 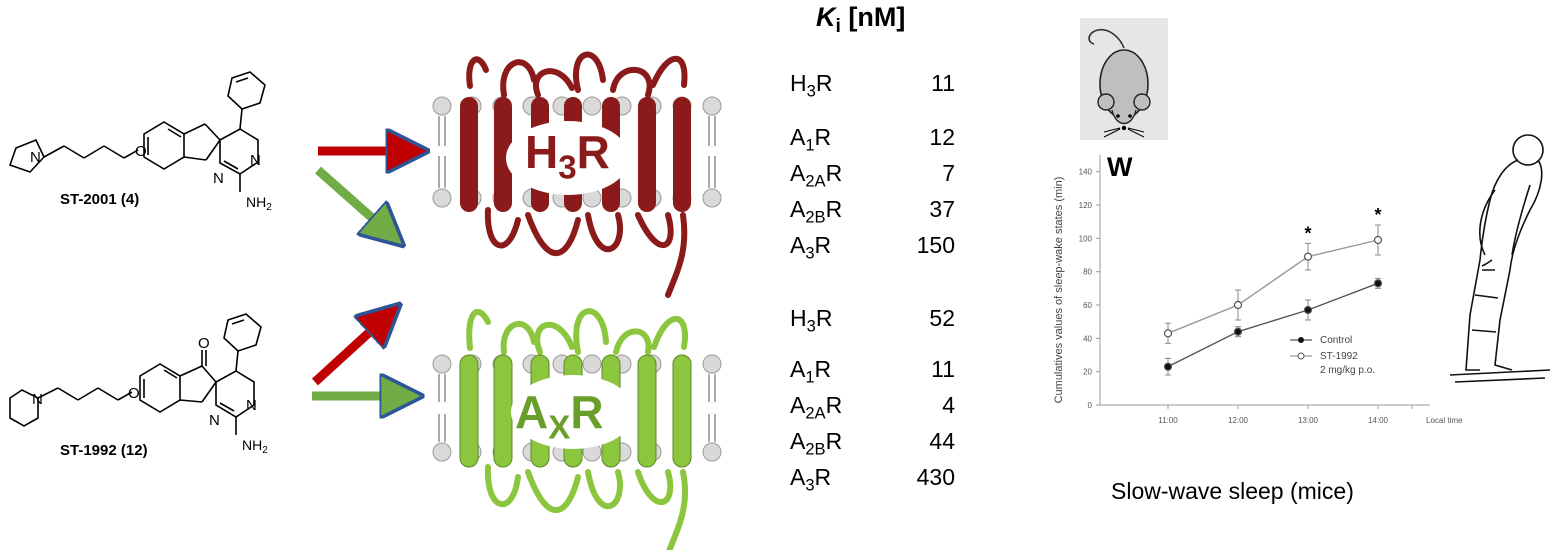 What do you see at coordinates (100, 199) in the screenshot?
I see `compound-label-1: ST-2001 (4)` at bounding box center [100, 199].